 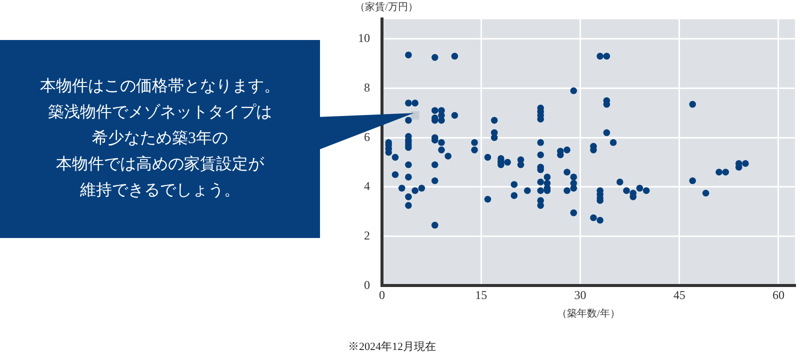 What do you see at coordinates (367, 87) in the screenshot?
I see `y-tick-label: 8` at bounding box center [367, 87].